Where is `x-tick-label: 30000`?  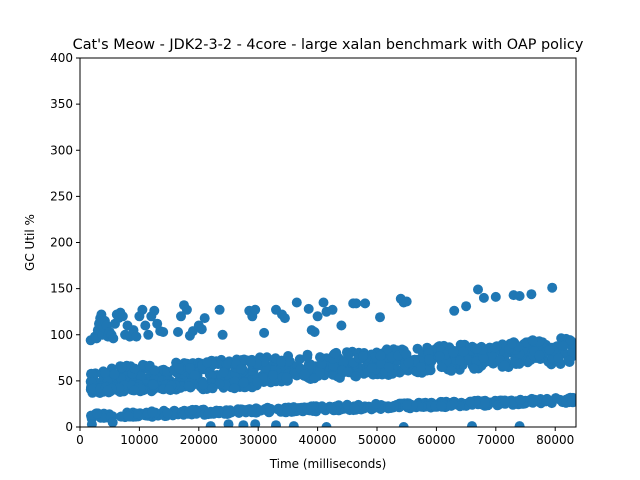
x-tick-label: 30000 is located at coordinates (258, 440).